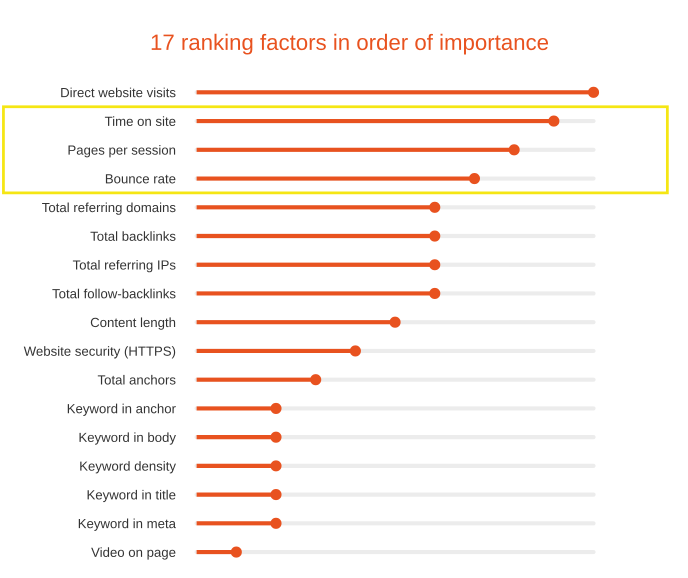 The image size is (688, 578). What do you see at coordinates (350, 44) in the screenshot?
I see `chart-title: 17 ranking factors in order of importance` at bounding box center [350, 44].